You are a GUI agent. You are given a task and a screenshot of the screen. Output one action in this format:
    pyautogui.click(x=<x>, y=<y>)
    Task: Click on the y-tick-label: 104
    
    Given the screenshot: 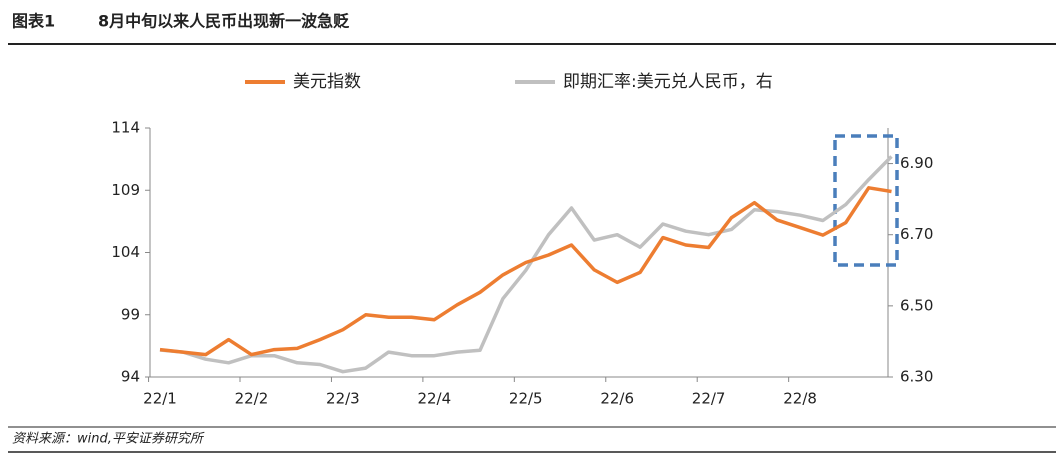 What is the action you would take?
    pyautogui.click(x=125, y=252)
    